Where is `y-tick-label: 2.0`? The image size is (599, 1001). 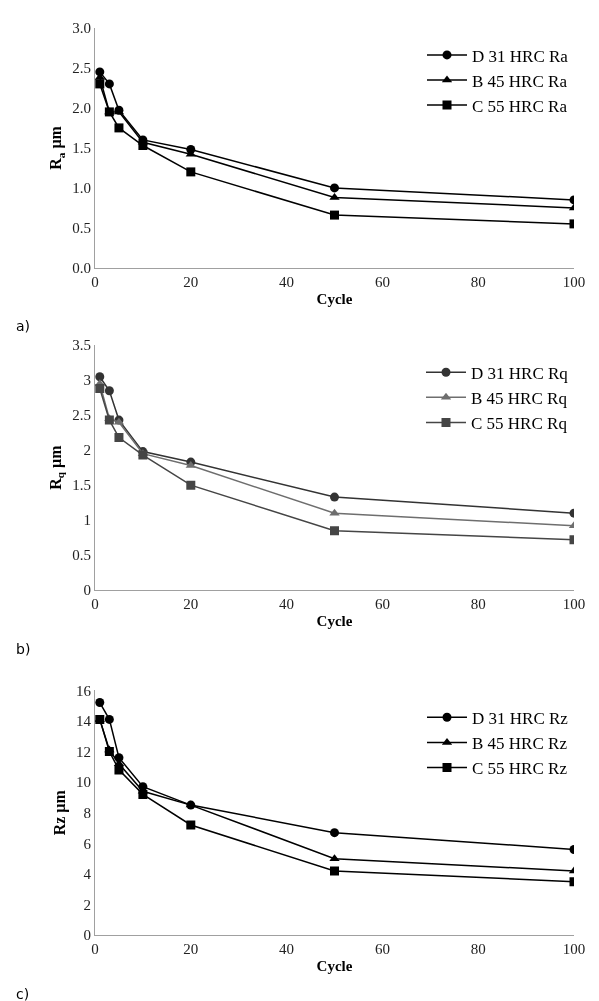
y-tick-label: 2.0 is located at coordinates (81, 108).